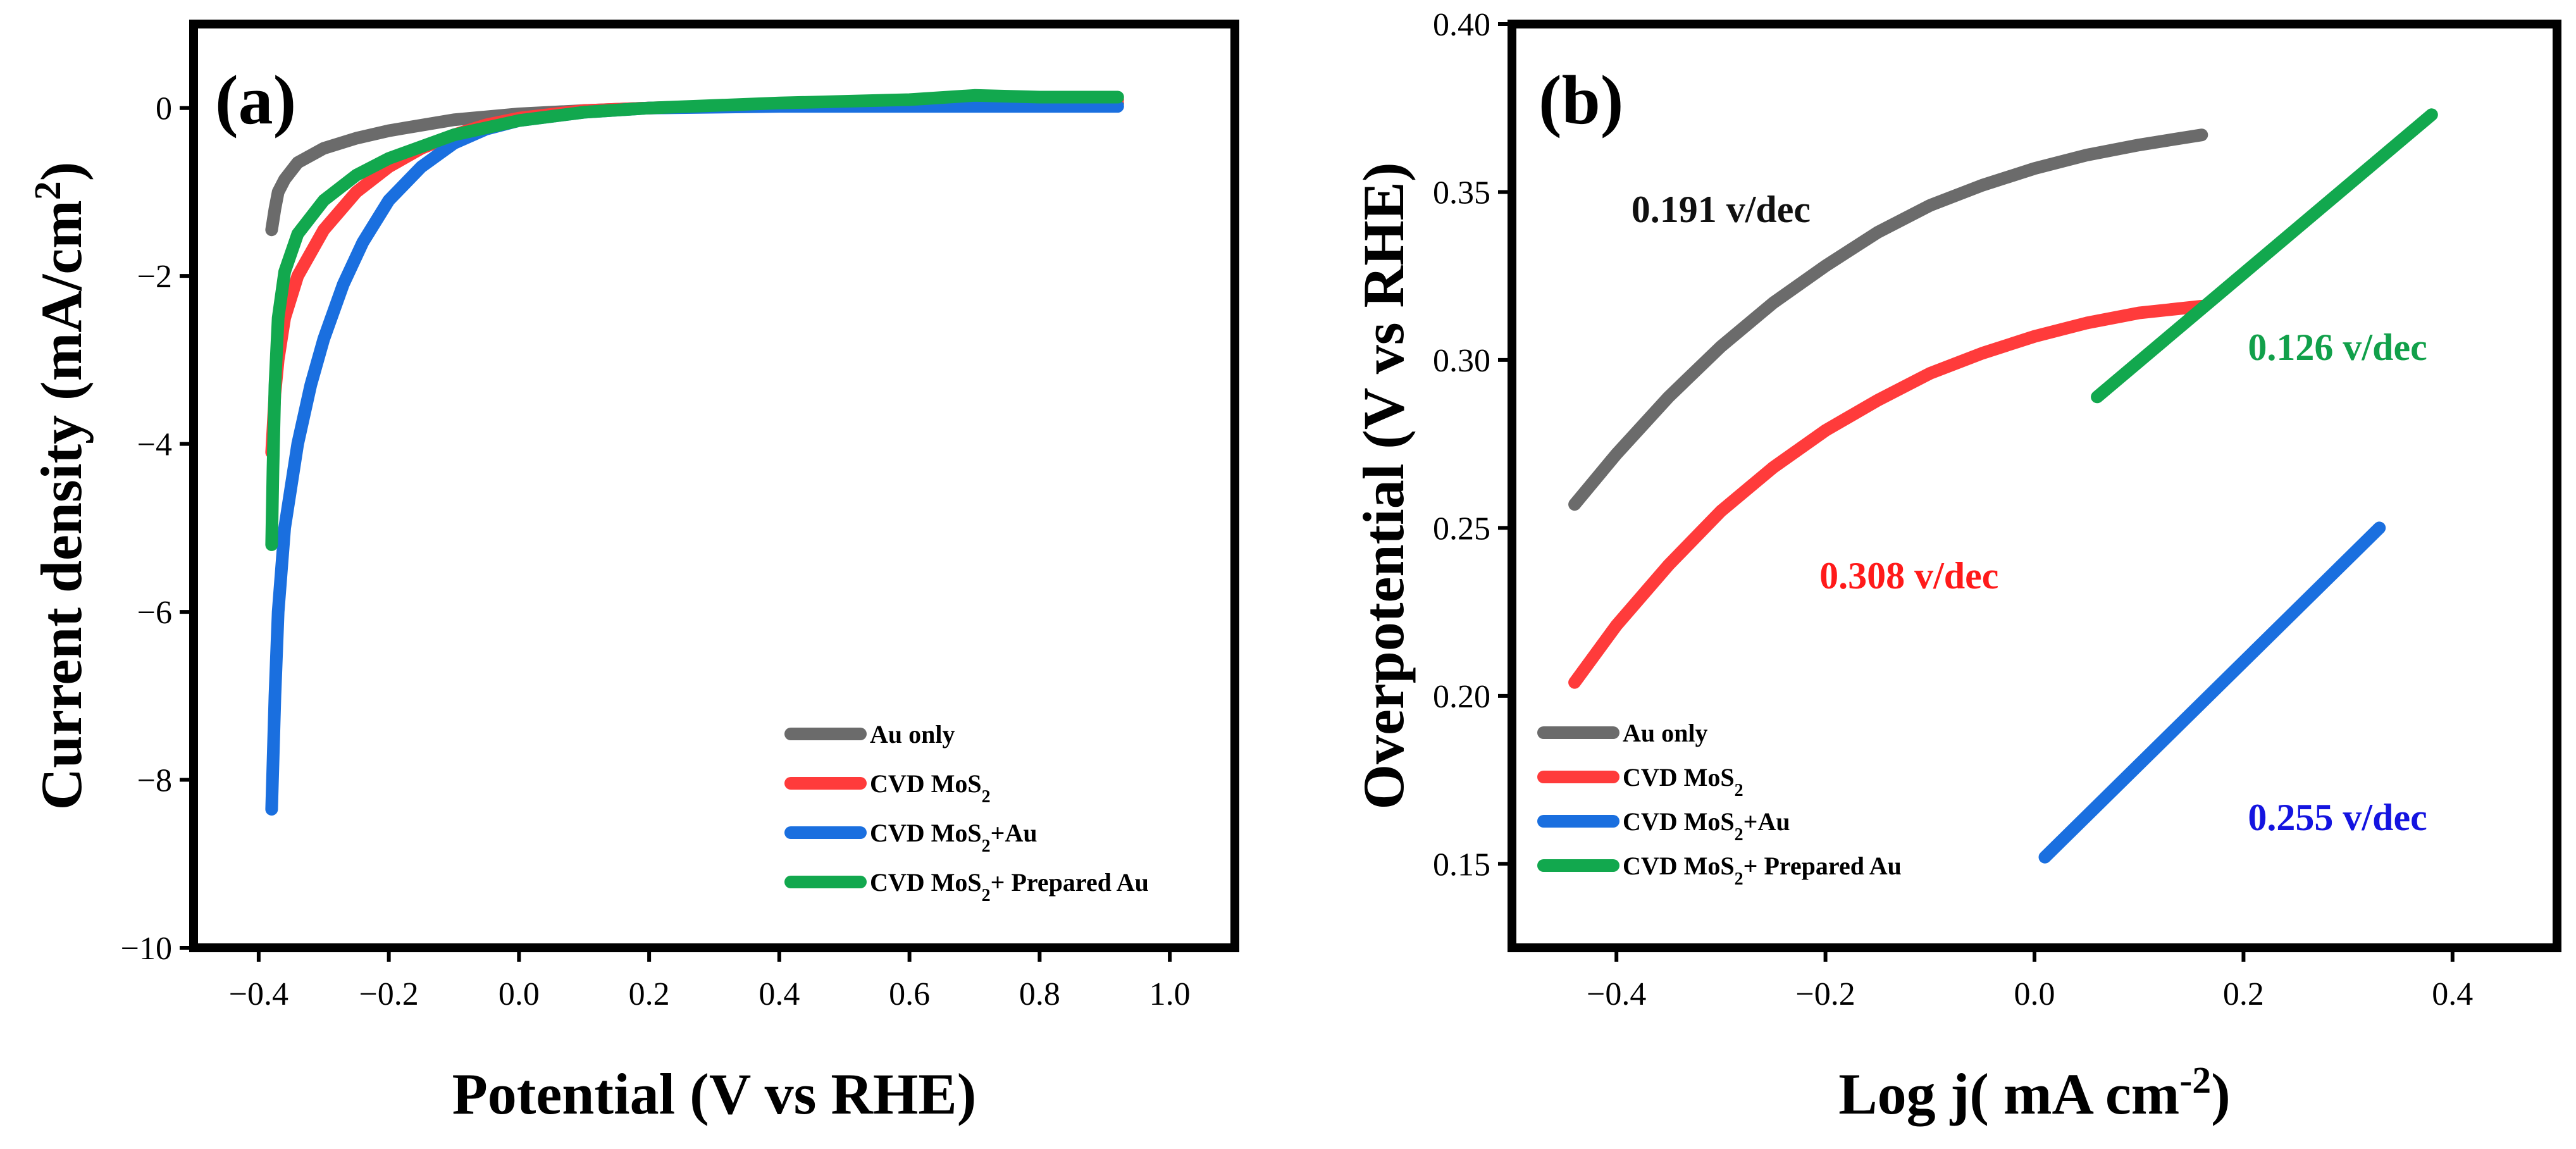 The height and width of the screenshot is (1149, 2576). I want to click on y-tick-label: −6, so click(154, 613).